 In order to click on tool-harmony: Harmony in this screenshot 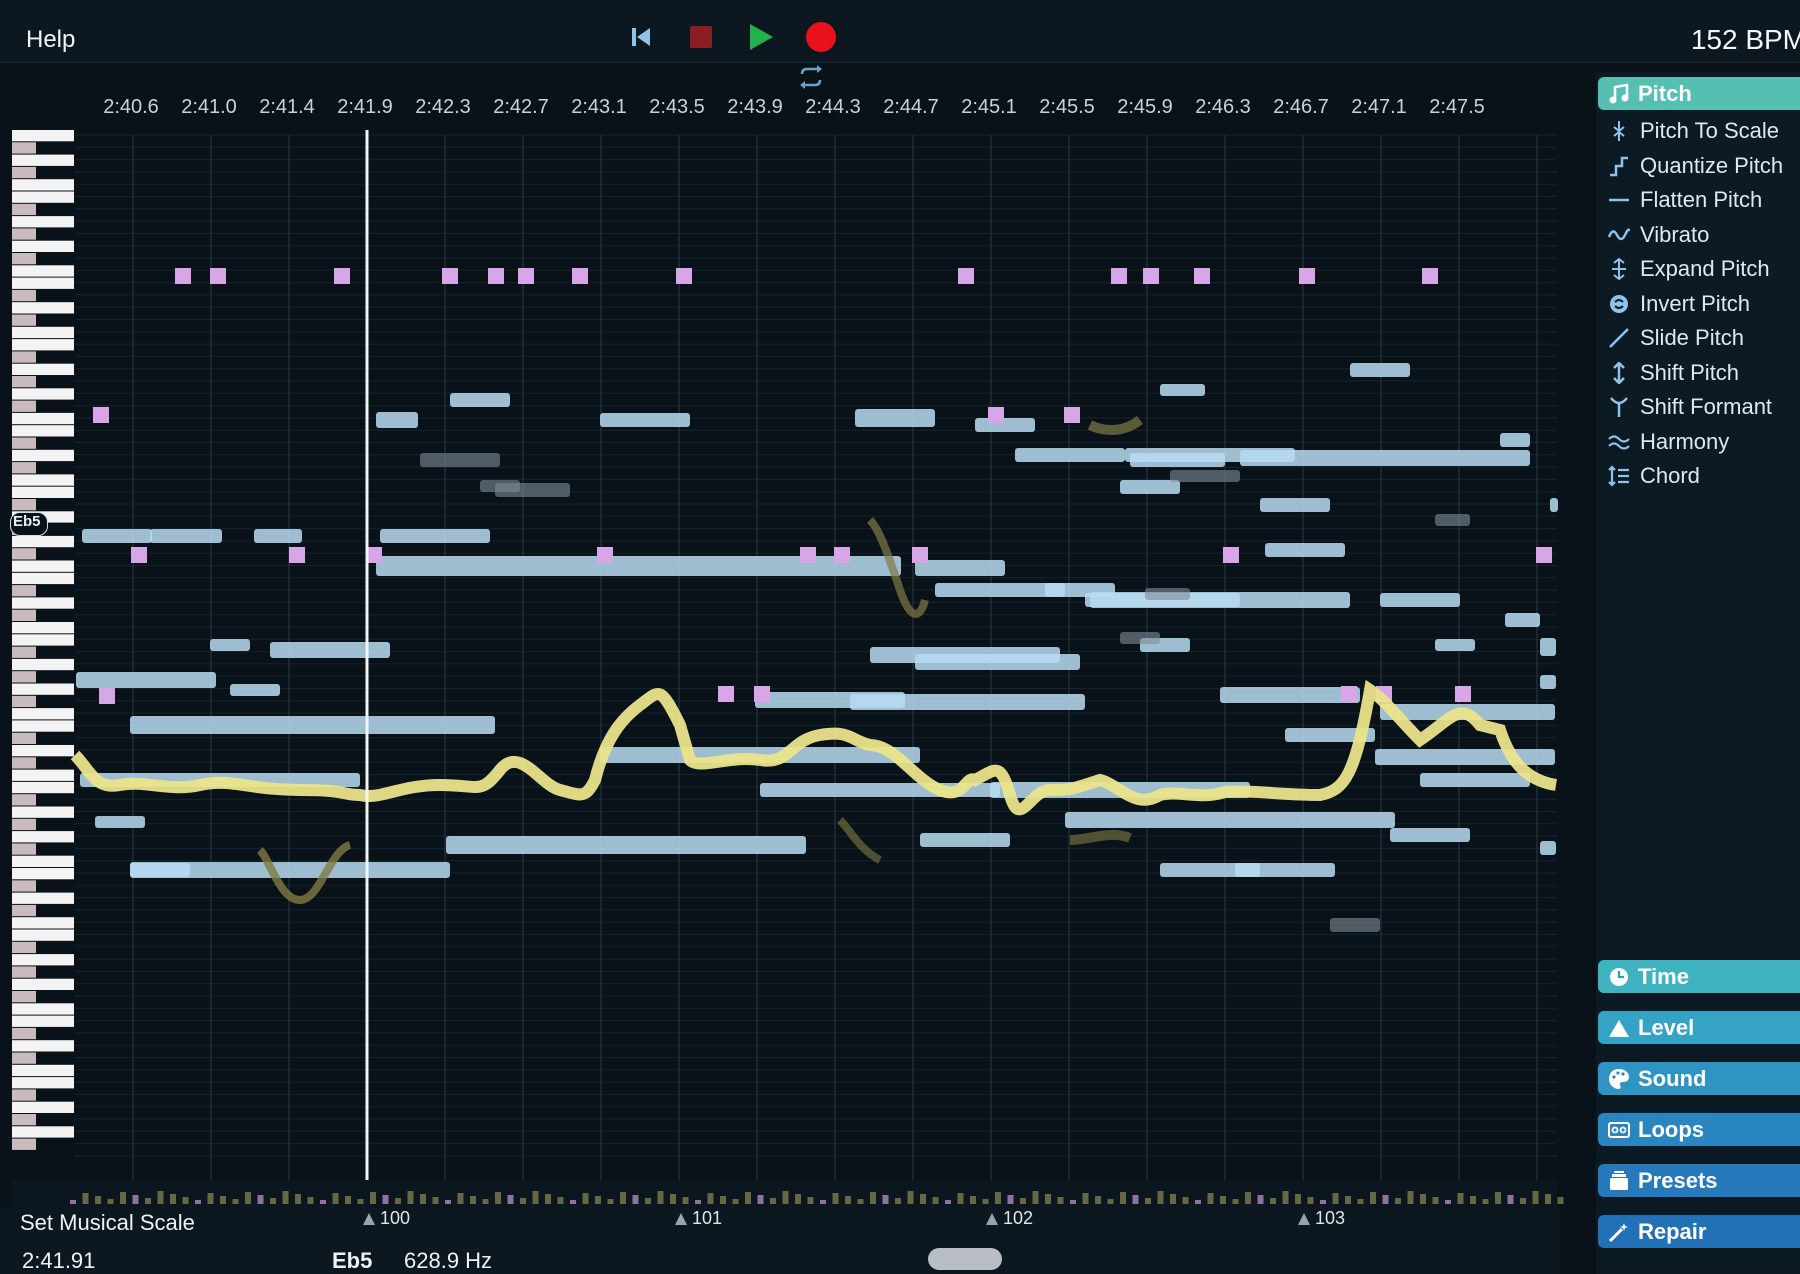, I will do `click(1667, 442)`.